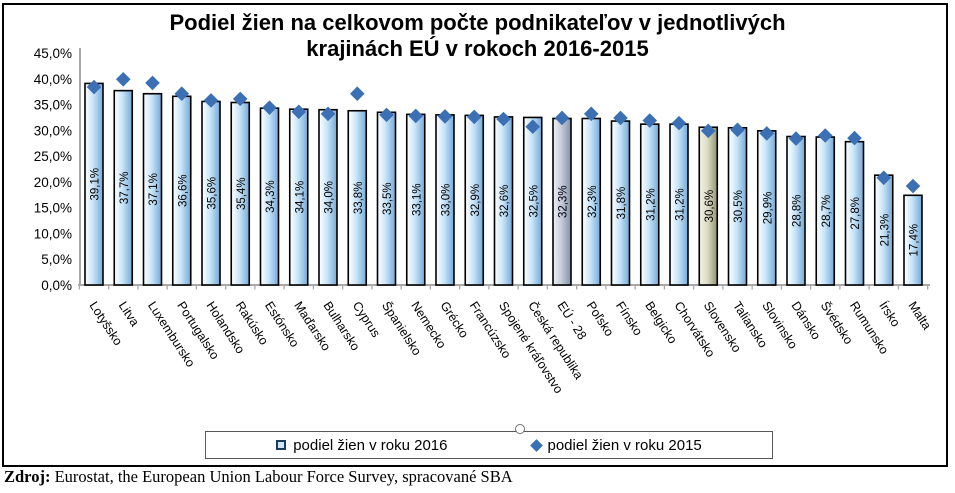 The image size is (955, 493). What do you see at coordinates (56, 259) in the screenshot?
I see `y-tick-label: 5,0%` at bounding box center [56, 259].